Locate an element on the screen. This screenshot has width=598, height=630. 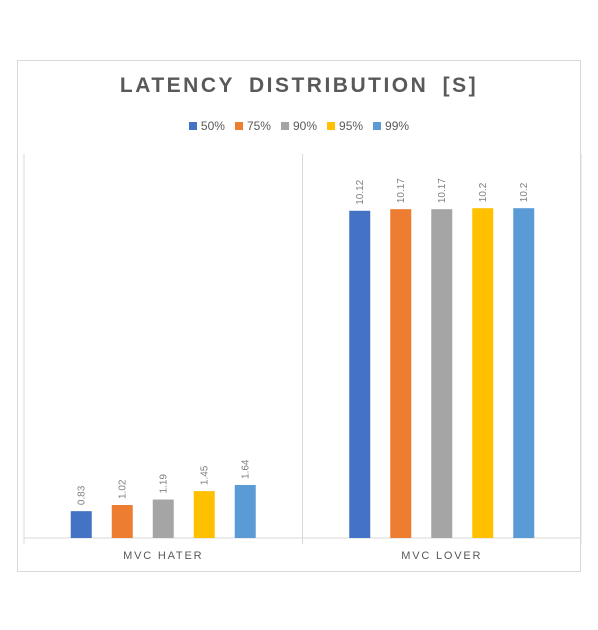
legend-item-75pct: 75% is located at coordinates (252, 126).